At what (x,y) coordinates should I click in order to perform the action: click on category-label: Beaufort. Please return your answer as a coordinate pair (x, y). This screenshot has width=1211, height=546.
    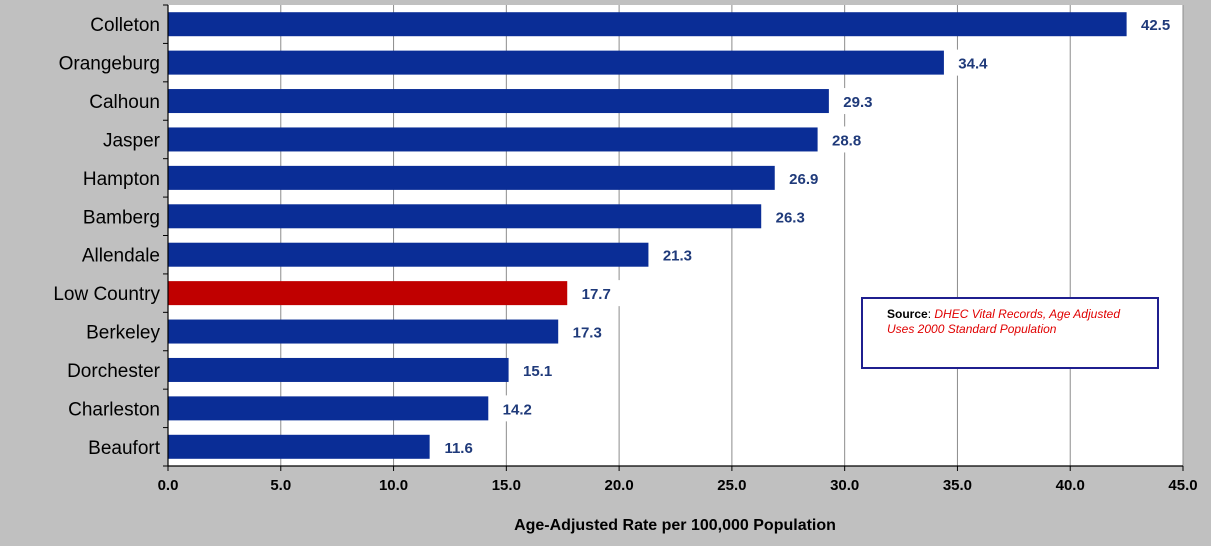
    Looking at the image, I should click on (124, 448).